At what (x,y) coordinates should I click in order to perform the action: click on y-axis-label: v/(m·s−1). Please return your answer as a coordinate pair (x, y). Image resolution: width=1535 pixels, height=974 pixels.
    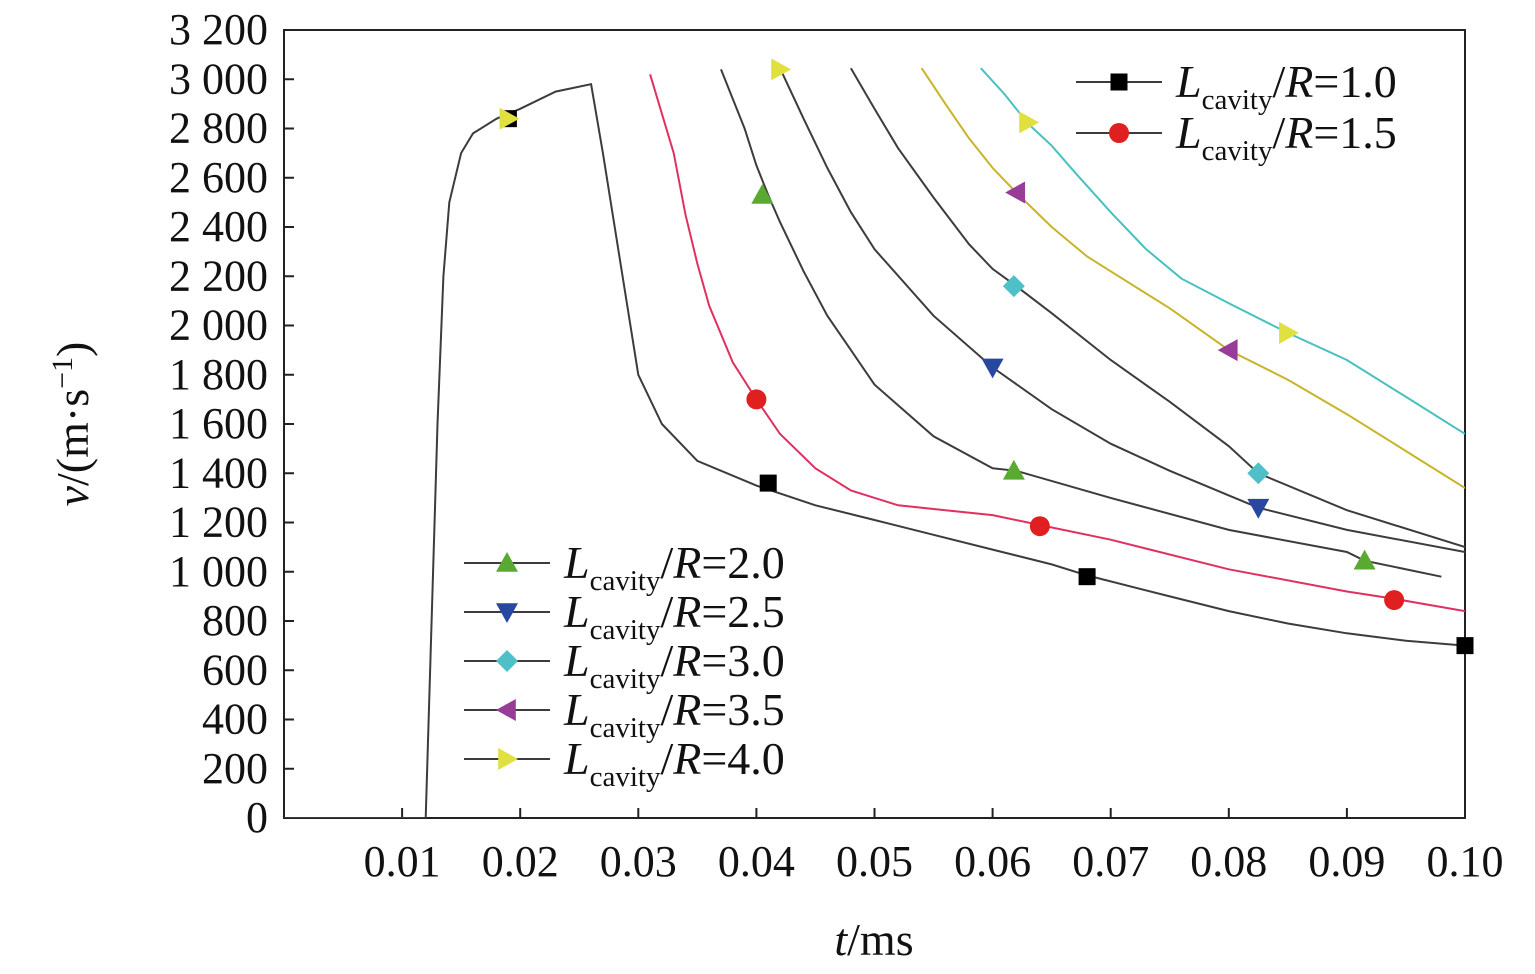
    Looking at the image, I should click on (72, 424).